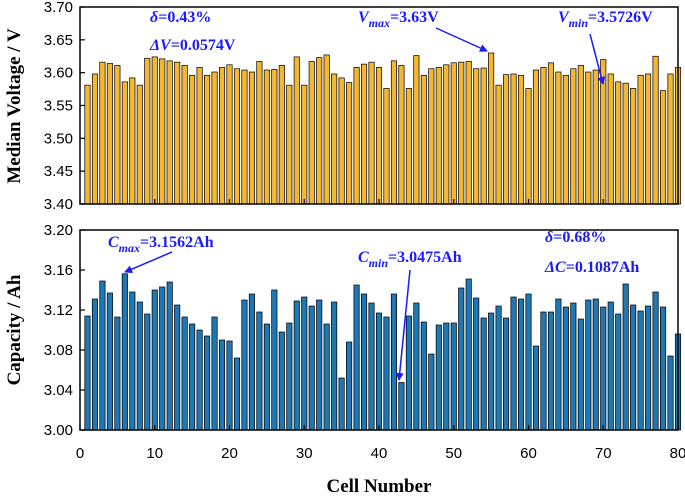 Image resolution: width=685 pixels, height=500 pixels. What do you see at coordinates (304, 453) in the screenshot?
I see `x-tick-label: 30` at bounding box center [304, 453].